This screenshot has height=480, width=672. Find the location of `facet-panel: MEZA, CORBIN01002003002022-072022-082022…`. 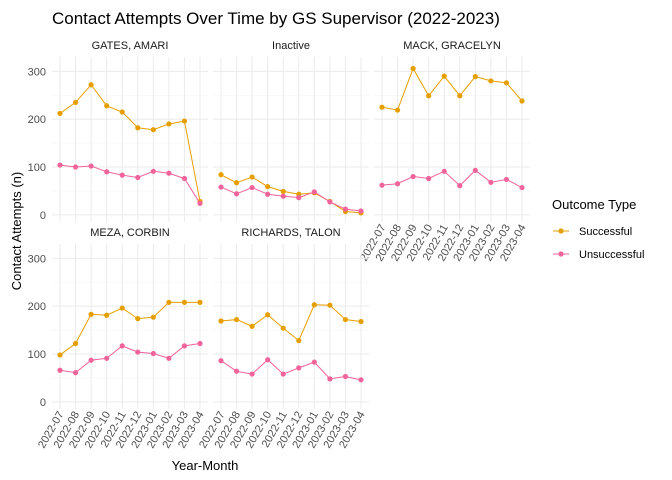

facet-panel: MEZA, CORBIN01002003002022-072022-082022… is located at coordinates (118, 338).